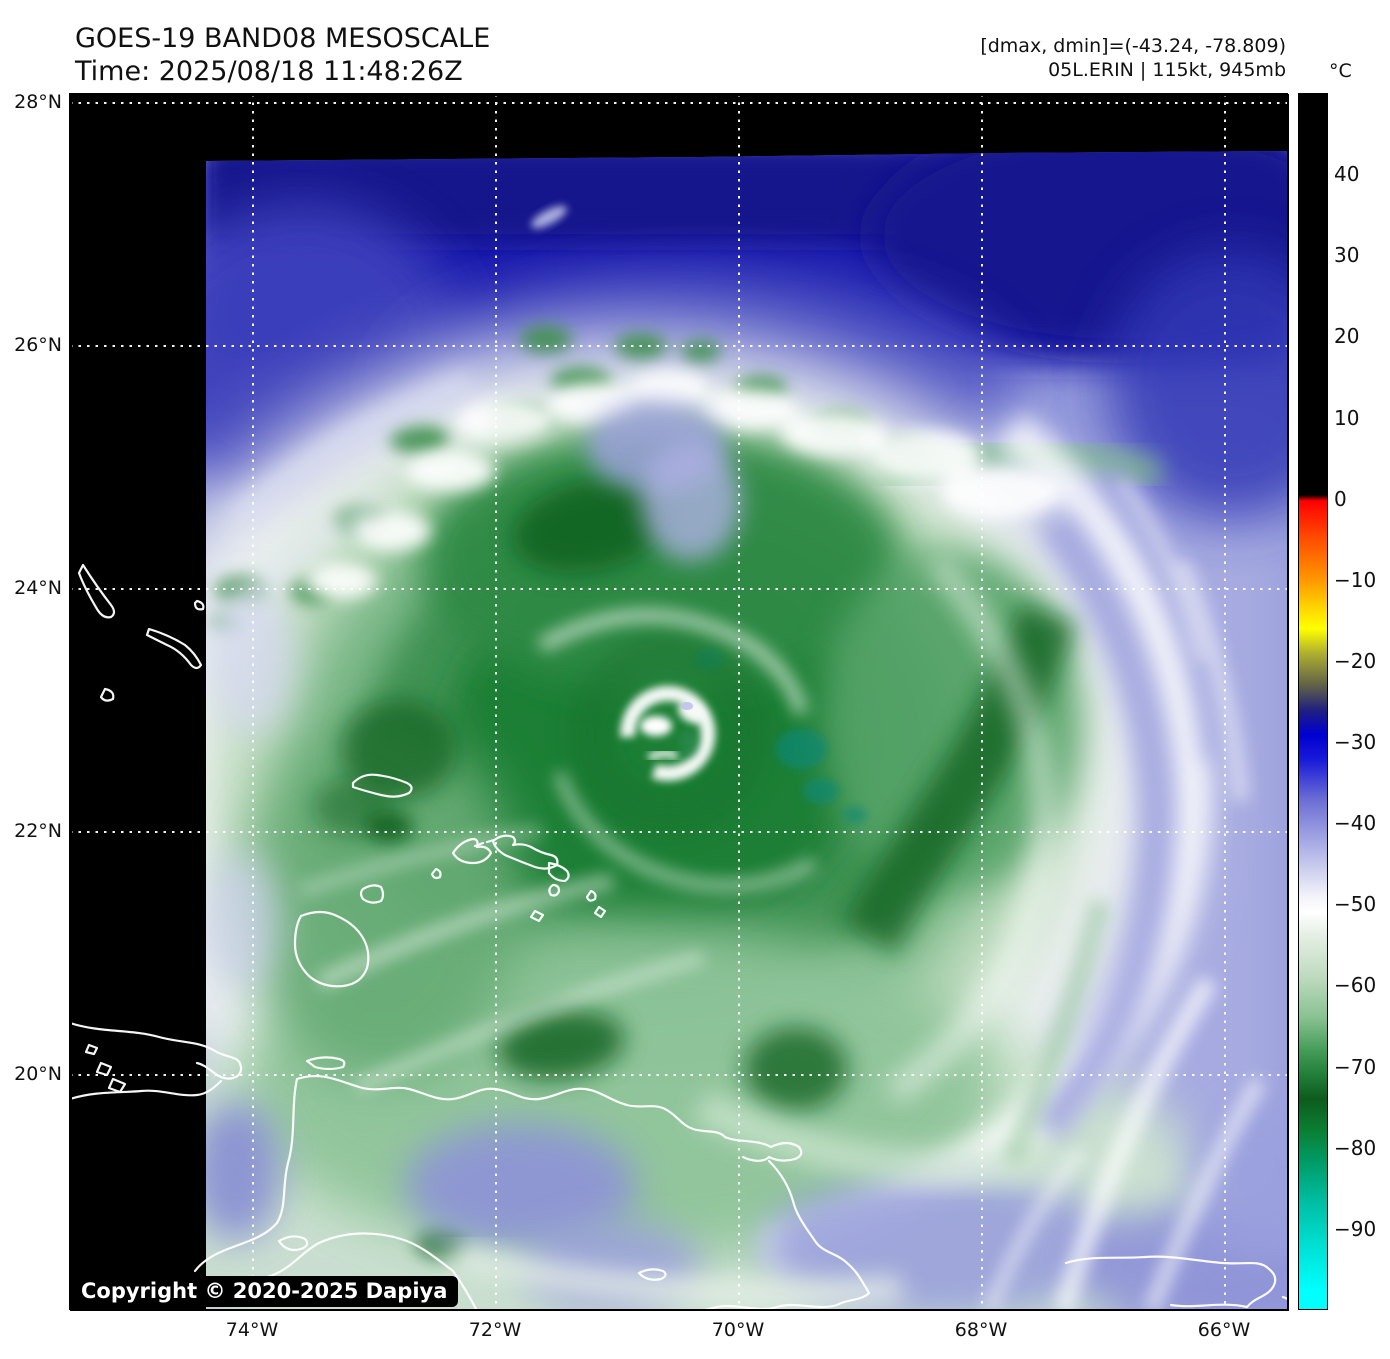 The image size is (1390, 1359). What do you see at coordinates (38, 1074) in the screenshot?
I see `lat-tick-20n: 20°N` at bounding box center [38, 1074].